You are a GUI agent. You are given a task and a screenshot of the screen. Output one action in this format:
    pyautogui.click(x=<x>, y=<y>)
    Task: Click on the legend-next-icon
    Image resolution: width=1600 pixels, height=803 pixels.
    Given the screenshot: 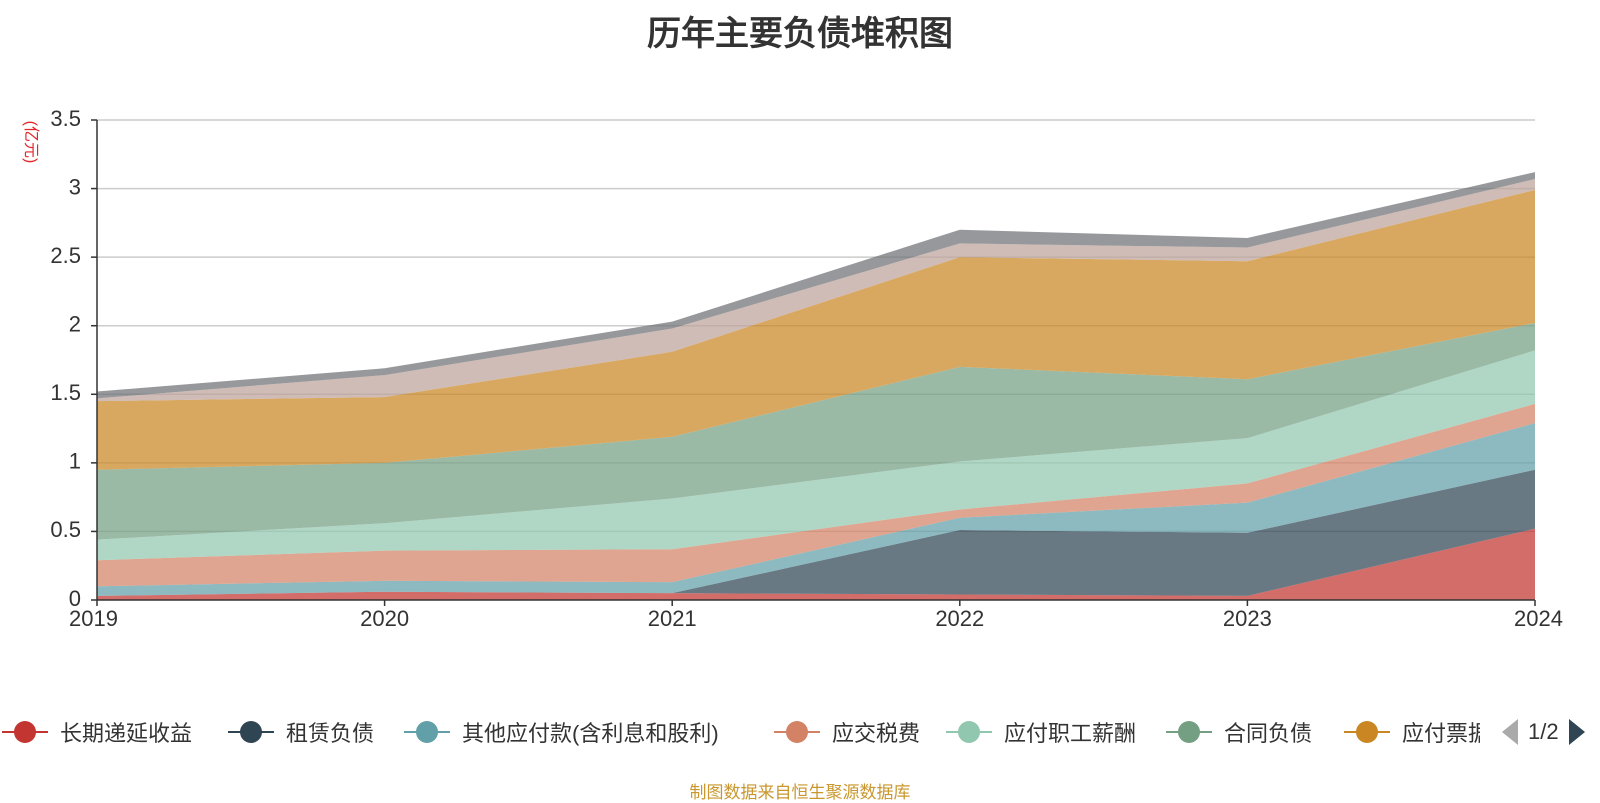 What is the action you would take?
    pyautogui.click(x=1577, y=732)
    